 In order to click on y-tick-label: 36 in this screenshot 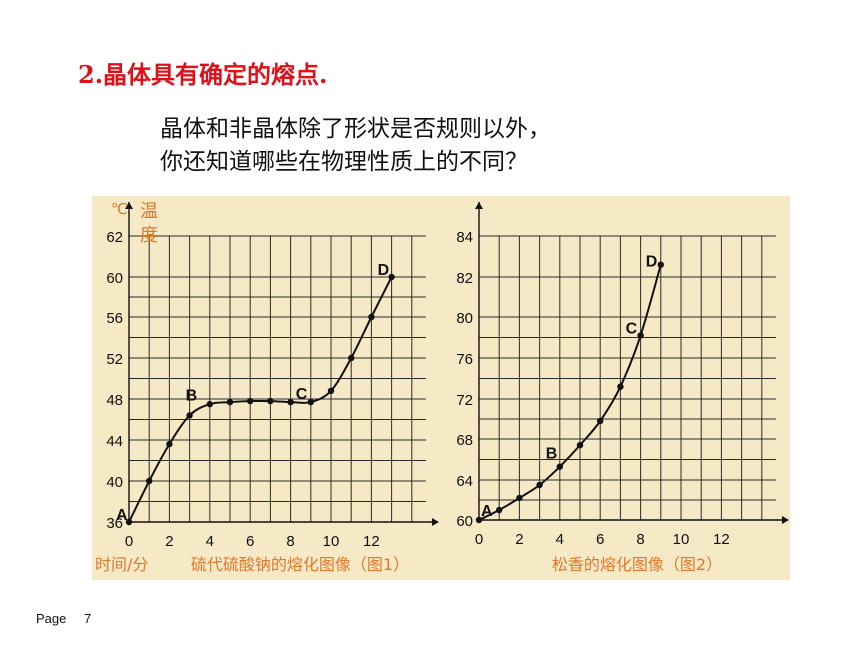, I will do `click(114, 523)`.